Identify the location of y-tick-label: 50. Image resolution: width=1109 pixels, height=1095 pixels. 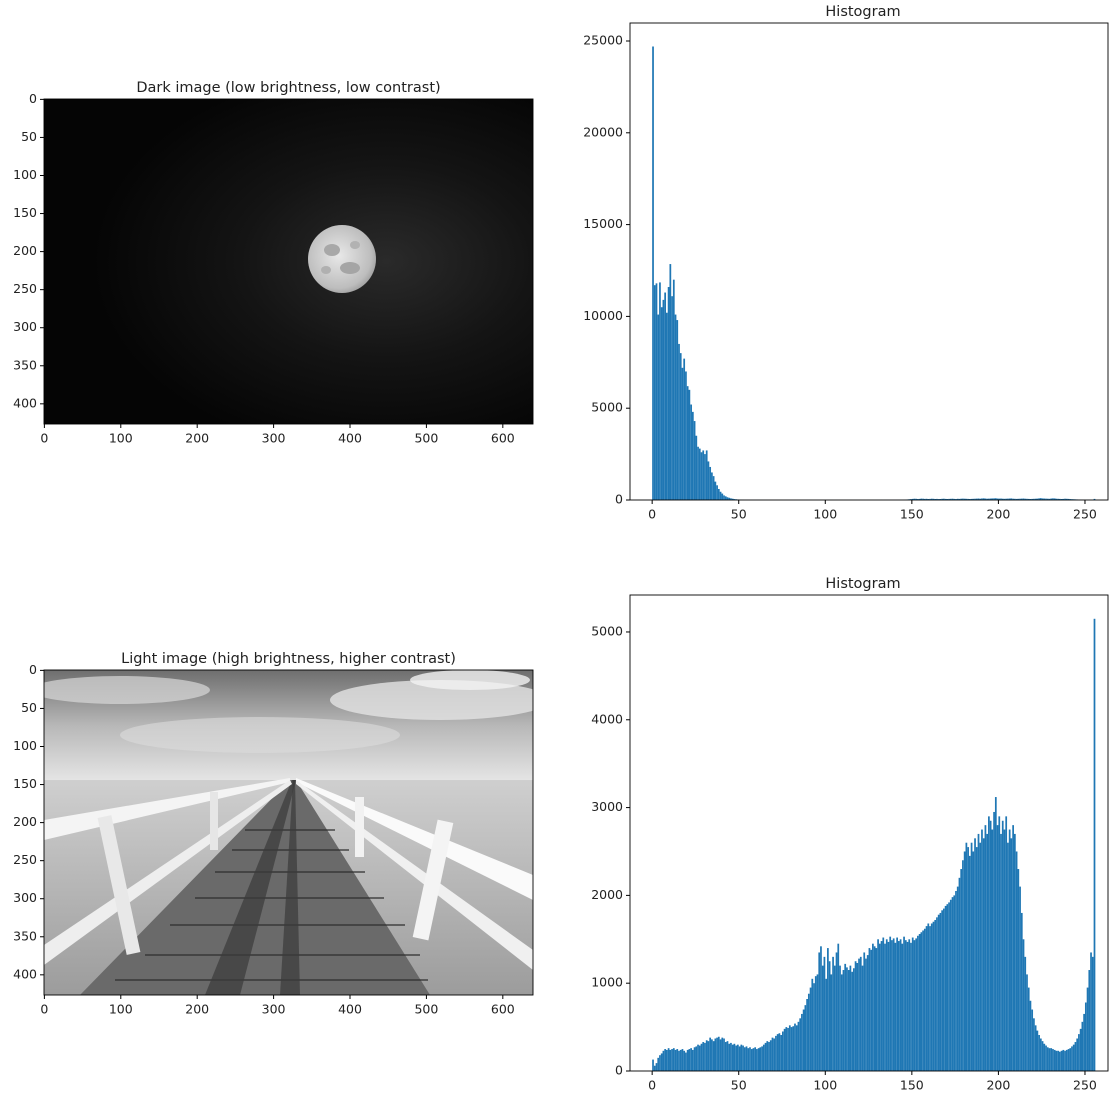
(29, 136).